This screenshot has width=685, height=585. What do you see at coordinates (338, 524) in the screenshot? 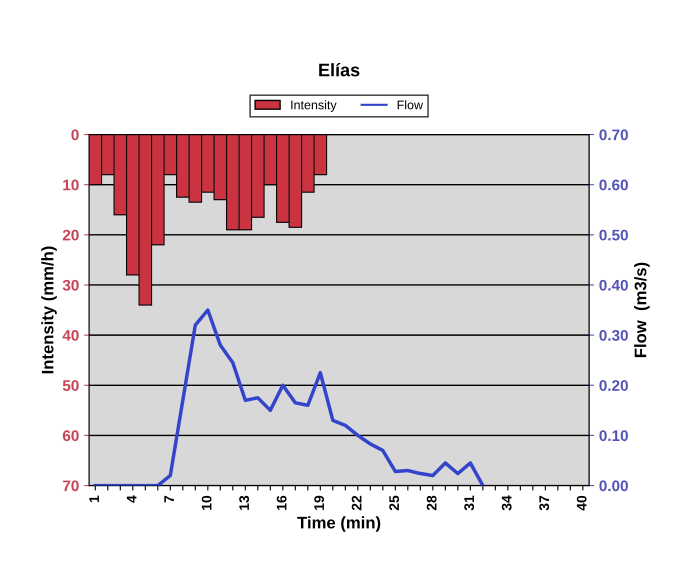
I see `x-axis-title: Time (min)` at bounding box center [338, 524].